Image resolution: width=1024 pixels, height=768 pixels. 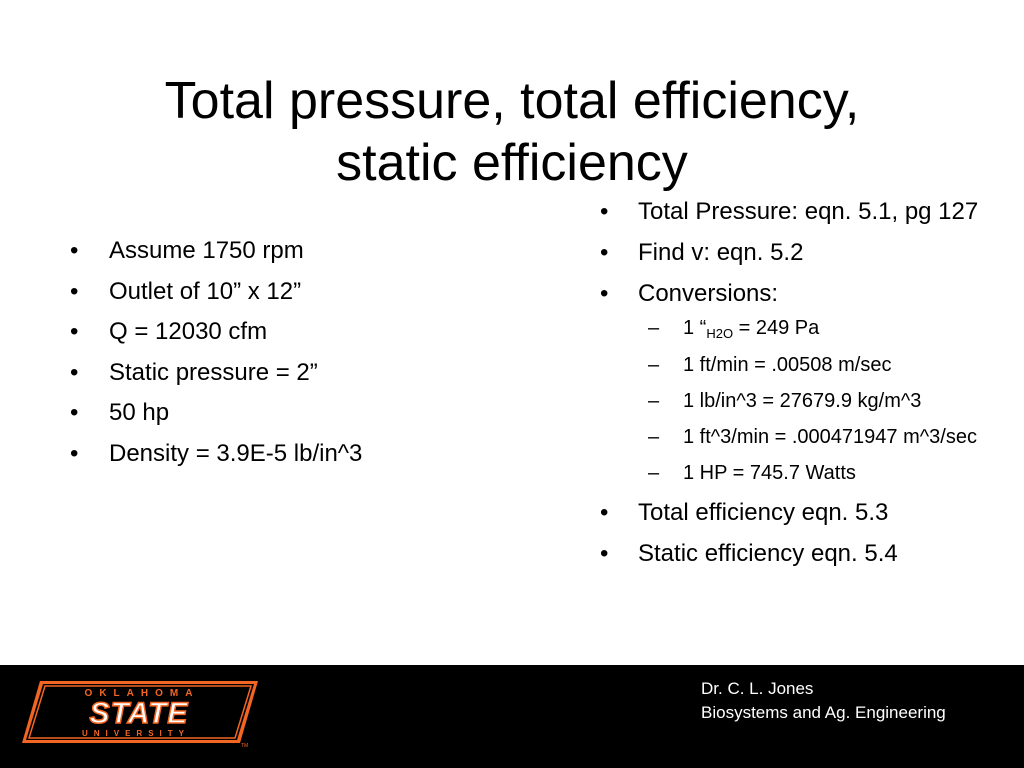 I want to click on bullet-text: Assume 1750 rpm, so click(x=206, y=250).